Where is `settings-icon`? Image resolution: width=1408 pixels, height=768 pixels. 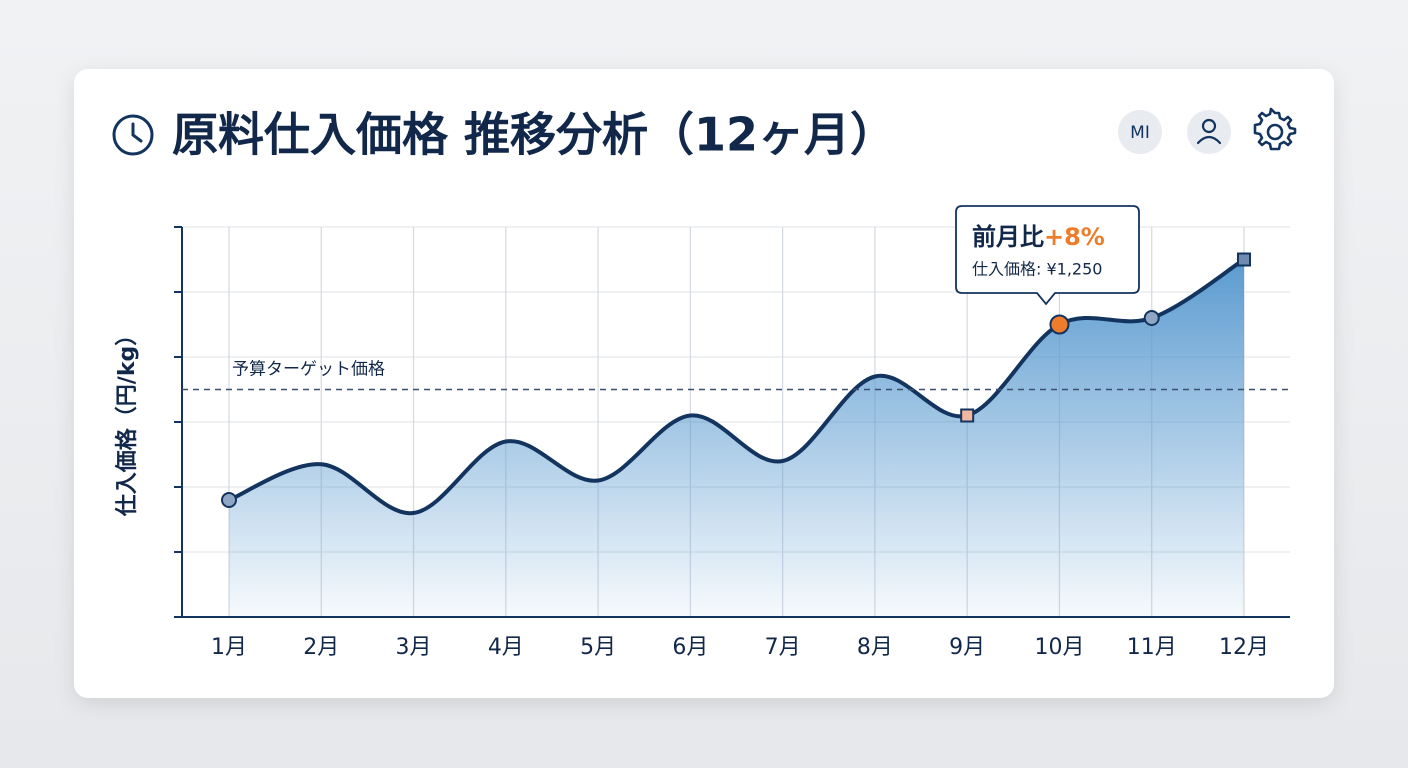
settings-icon is located at coordinates (1275, 129).